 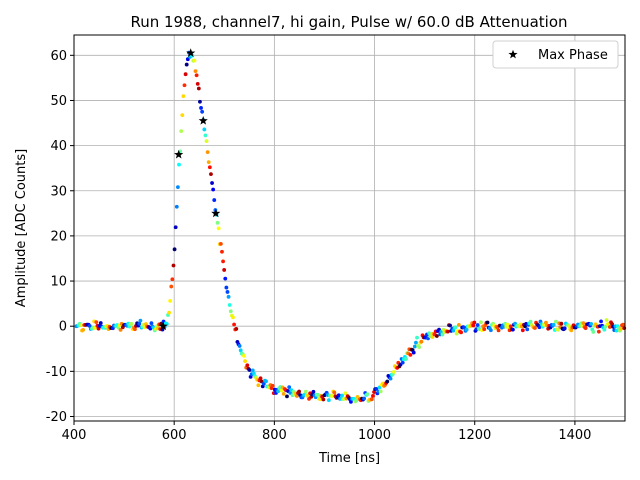 I want to click on y-tick-label: -20, so click(x=56, y=417).